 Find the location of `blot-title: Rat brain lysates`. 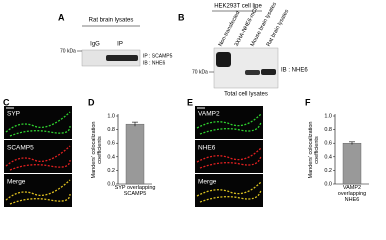

blot-title: Rat brain lysates is located at coordinates (111, 21).